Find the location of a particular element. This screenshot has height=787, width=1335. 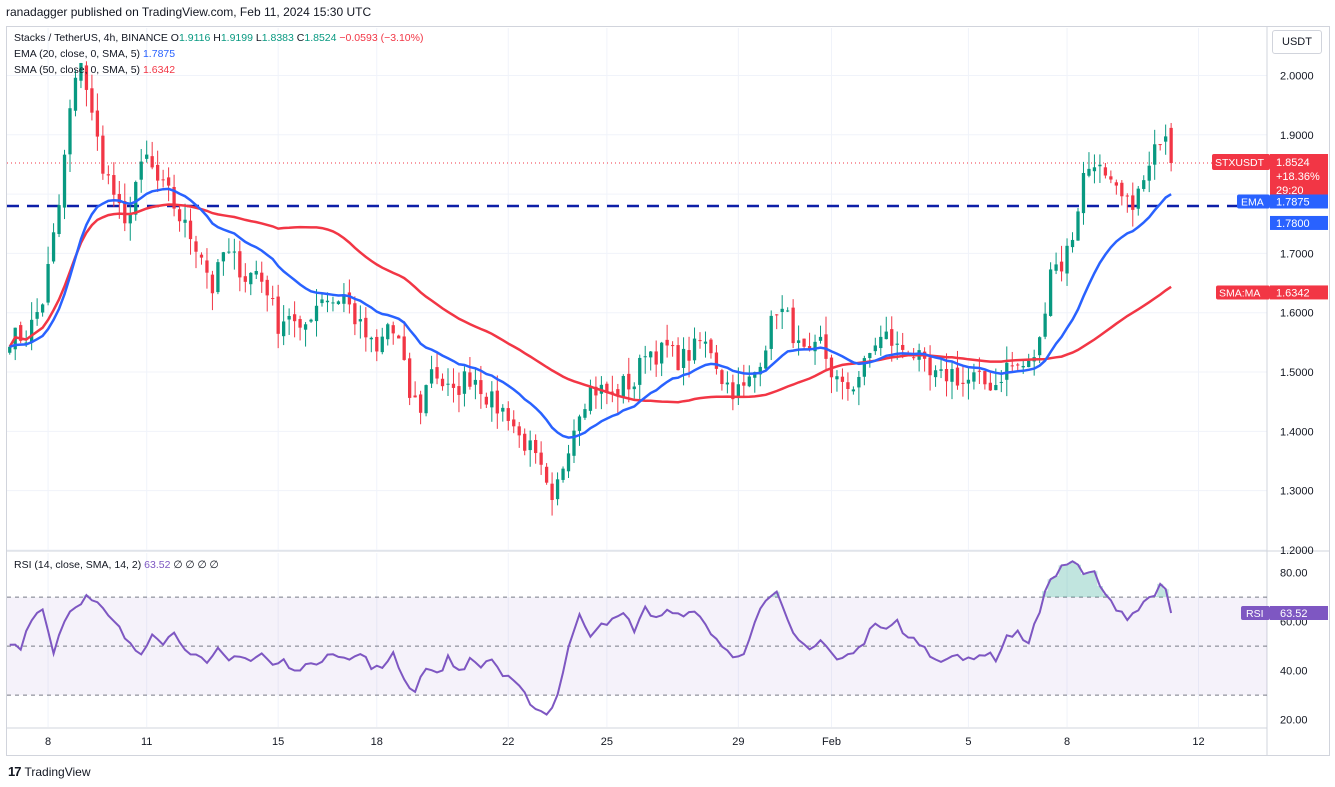

rsi-value-label: 63.52 is located at coordinates (1294, 614).